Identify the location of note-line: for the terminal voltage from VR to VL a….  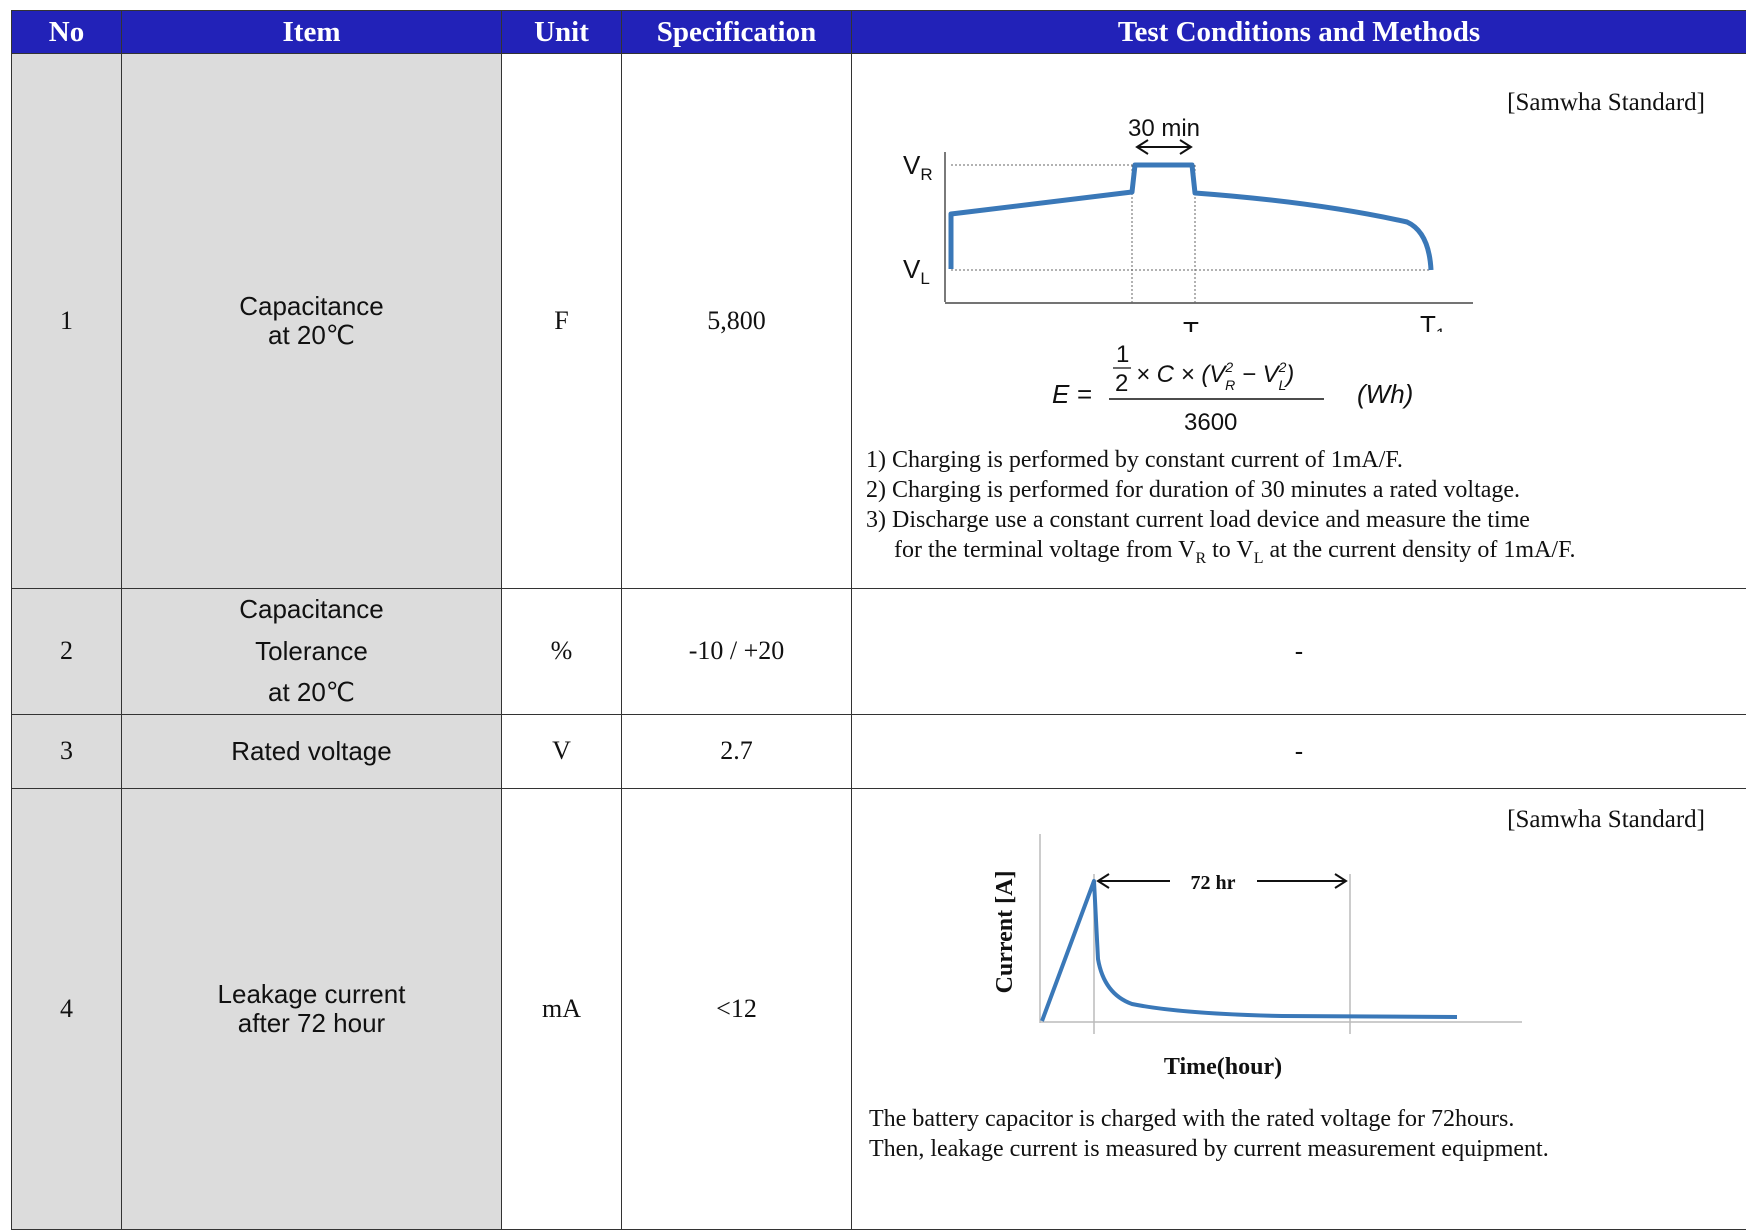
(1221, 554).